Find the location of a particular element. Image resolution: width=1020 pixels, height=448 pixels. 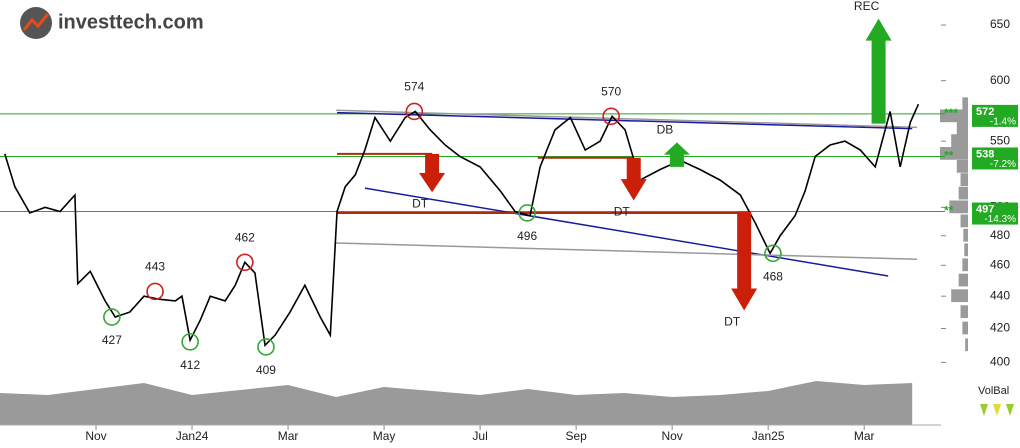

brand: investtech.com is located at coordinates (131, 22).